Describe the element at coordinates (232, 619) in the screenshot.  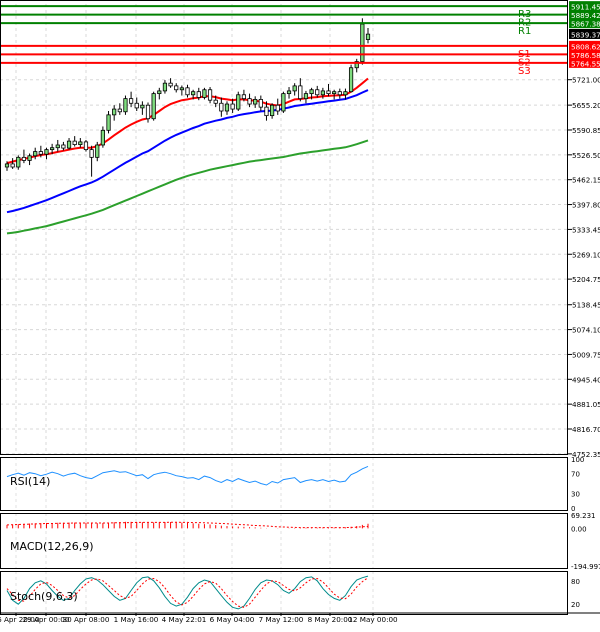
I see `time-tick-label: 6 May 04:00` at that location.